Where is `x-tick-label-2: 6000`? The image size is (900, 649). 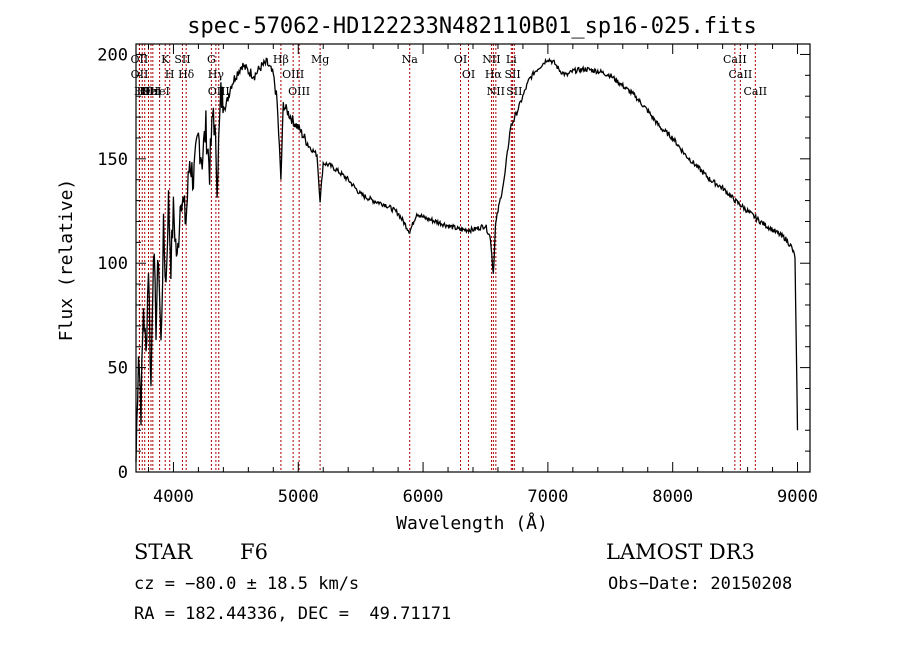
x-tick-label-2: 6000 is located at coordinates (423, 497).